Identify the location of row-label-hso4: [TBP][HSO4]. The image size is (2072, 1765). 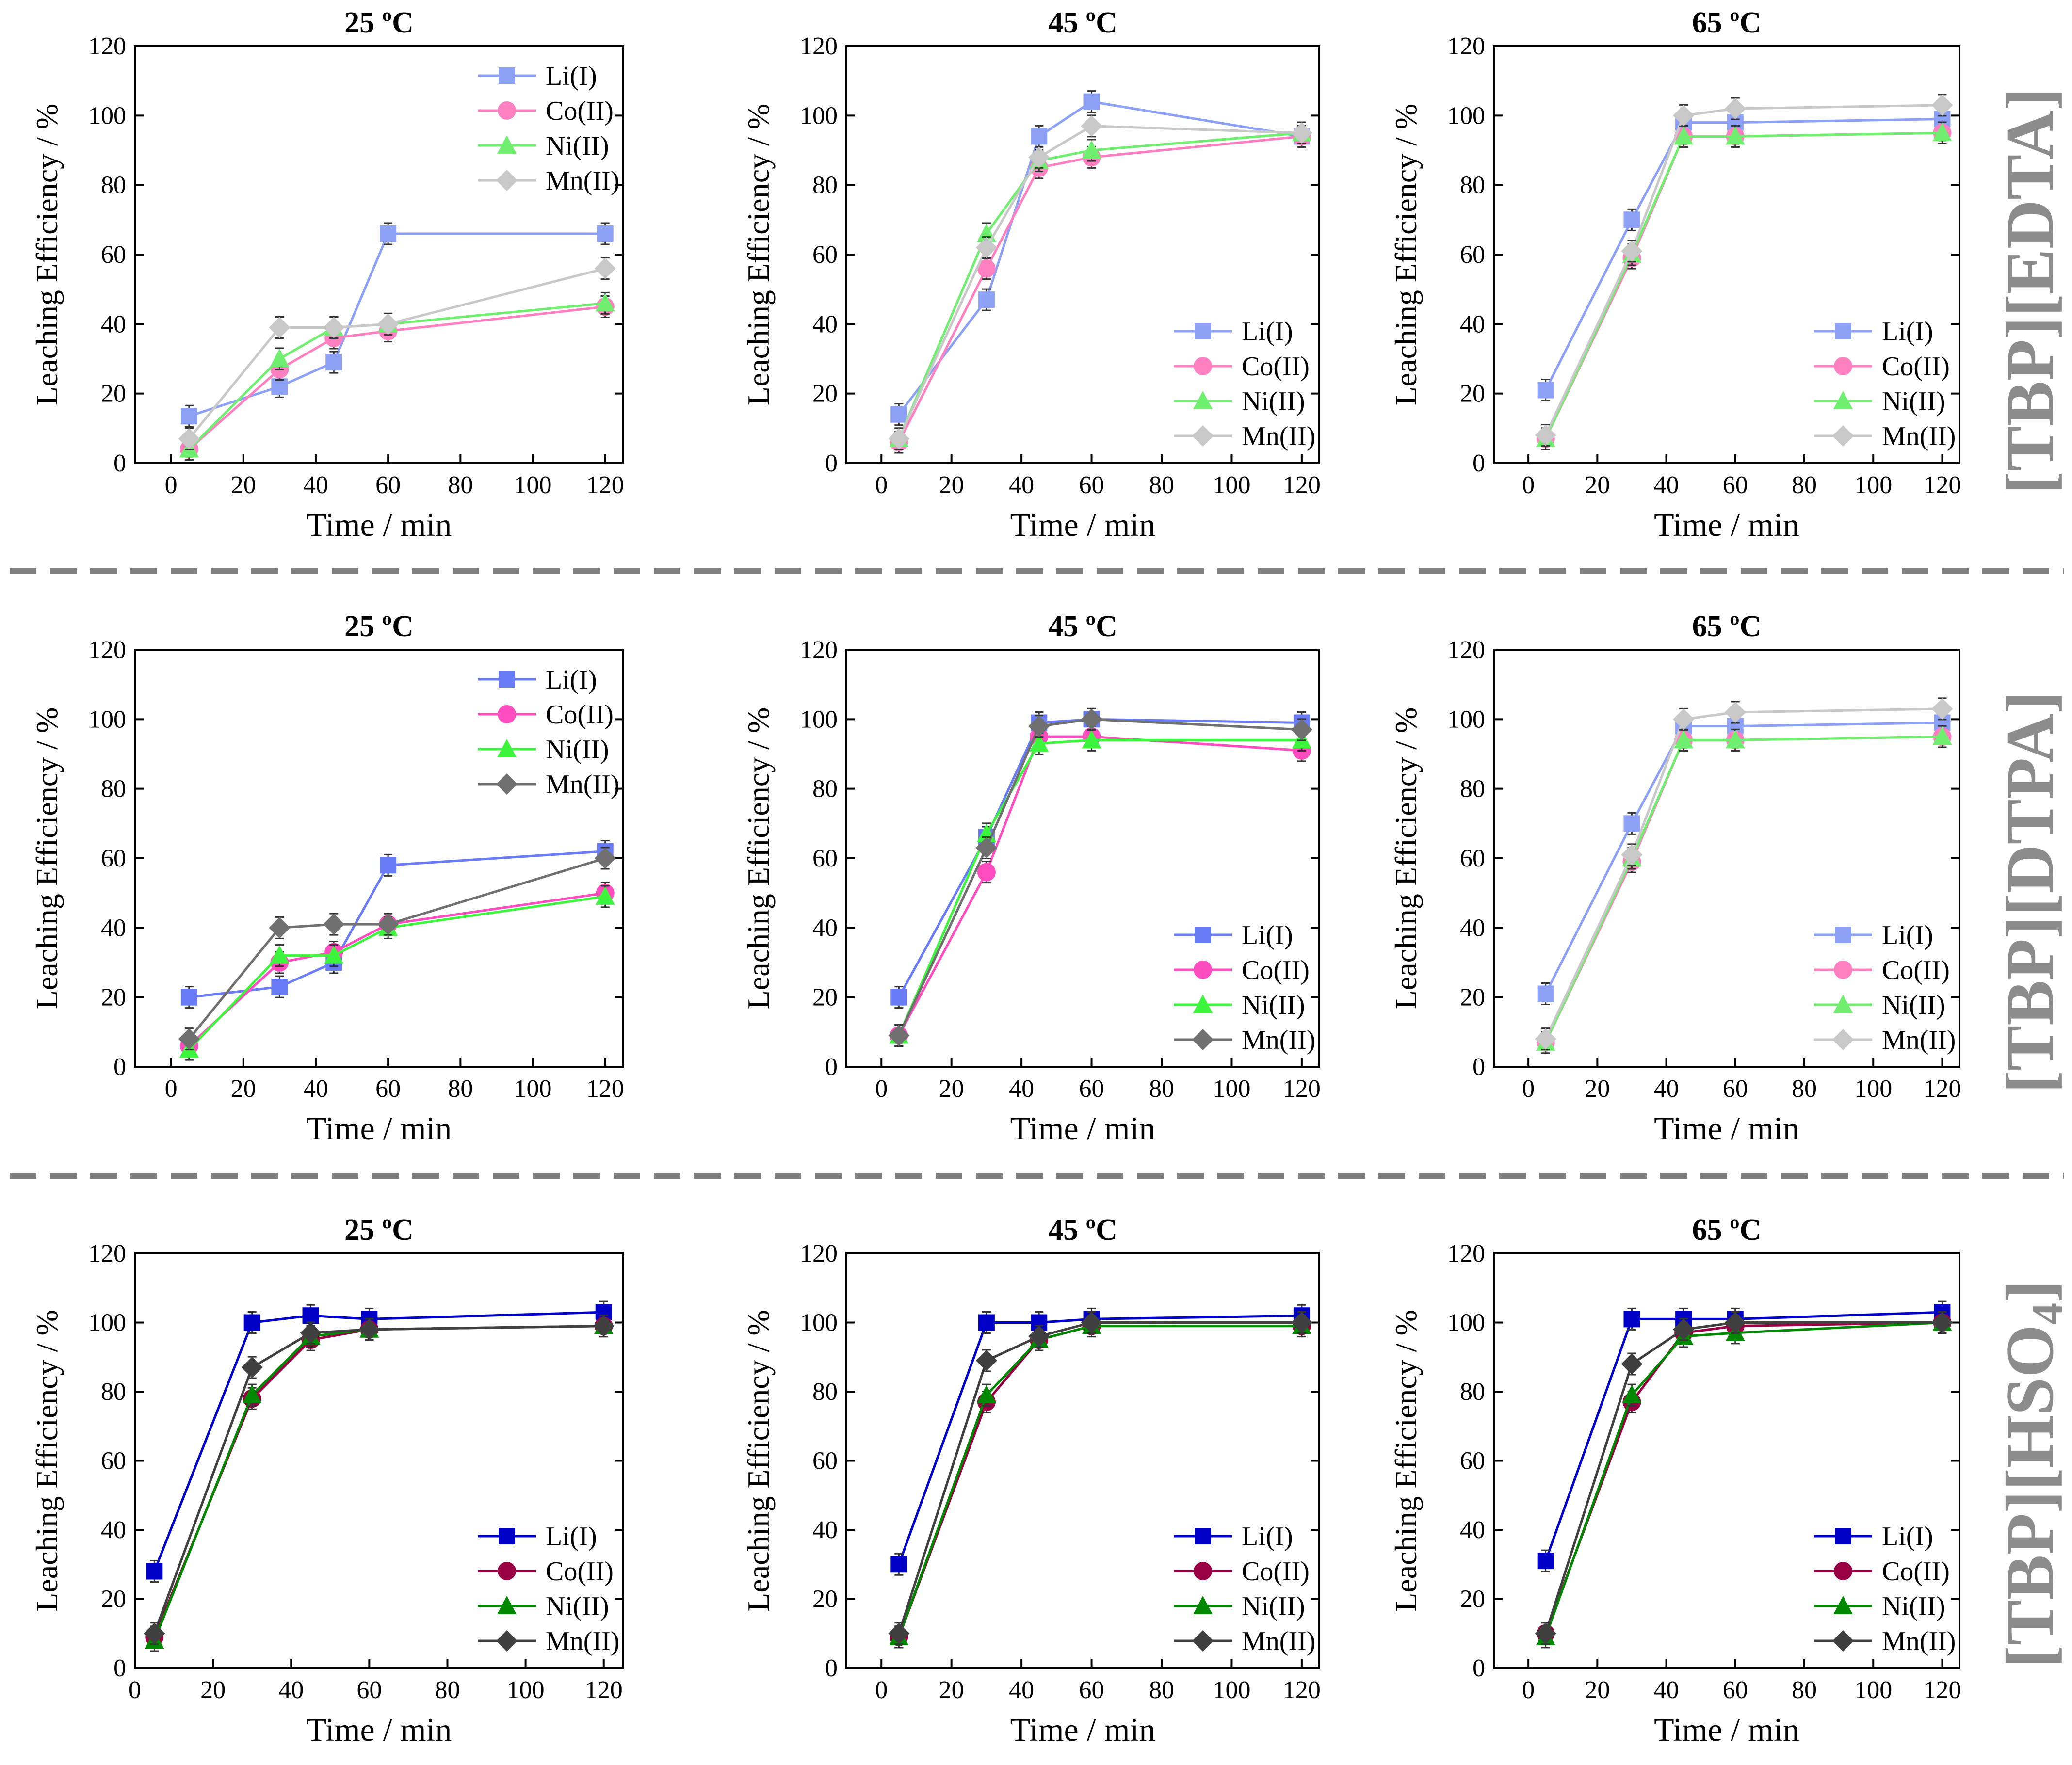
(2032, 1474).